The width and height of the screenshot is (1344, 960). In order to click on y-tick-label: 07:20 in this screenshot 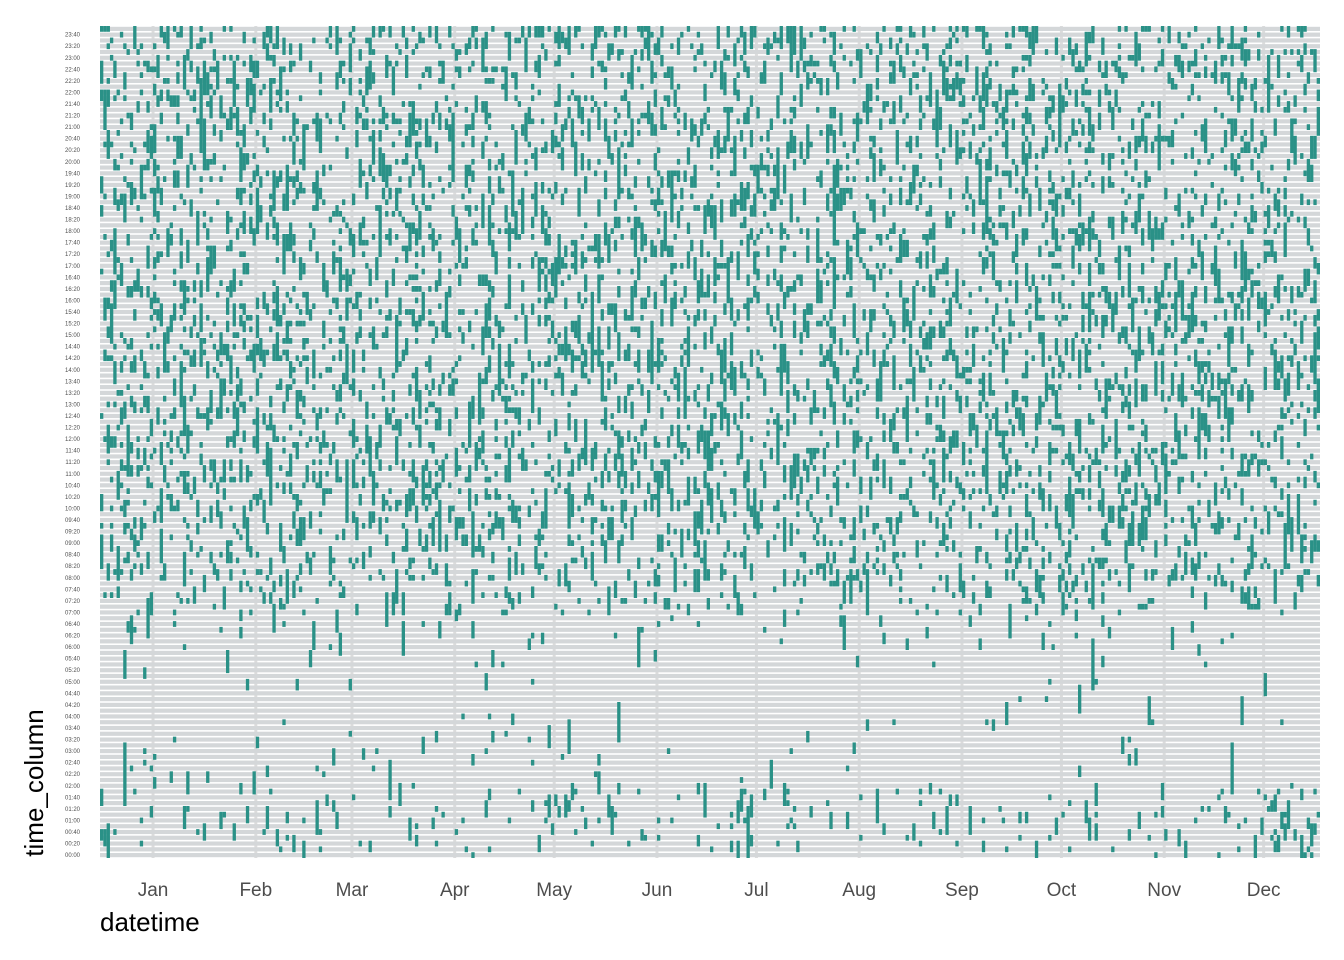, I will do `click(73, 602)`.